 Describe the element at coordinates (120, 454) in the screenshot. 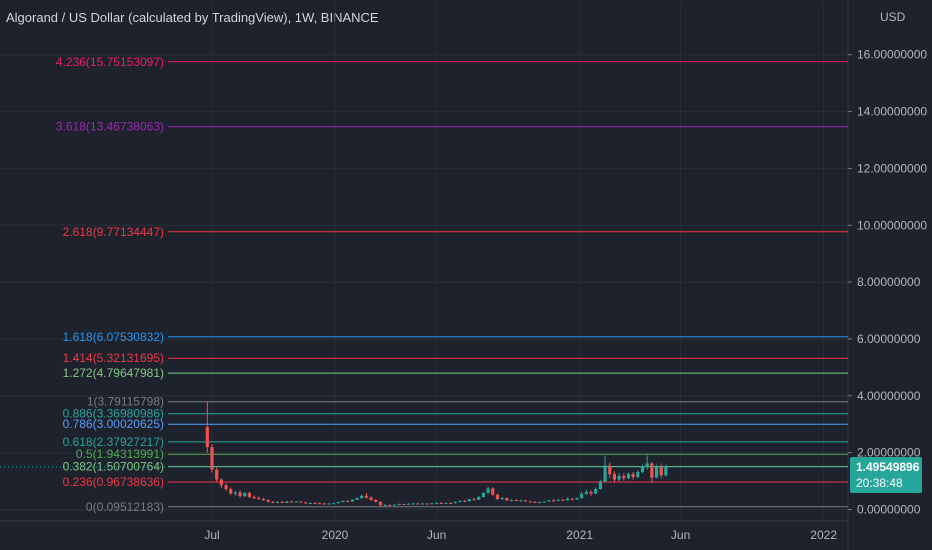

I see `fib-level-label: 0.5(1.94313991)` at that location.